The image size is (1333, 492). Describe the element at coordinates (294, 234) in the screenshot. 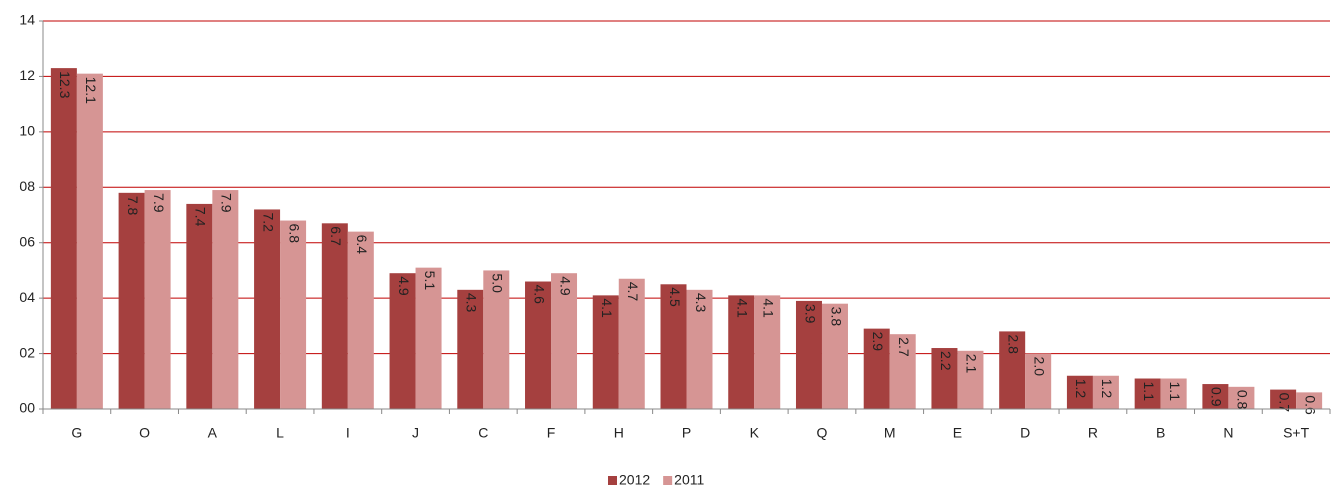

I see `value-label: 6.8` at that location.